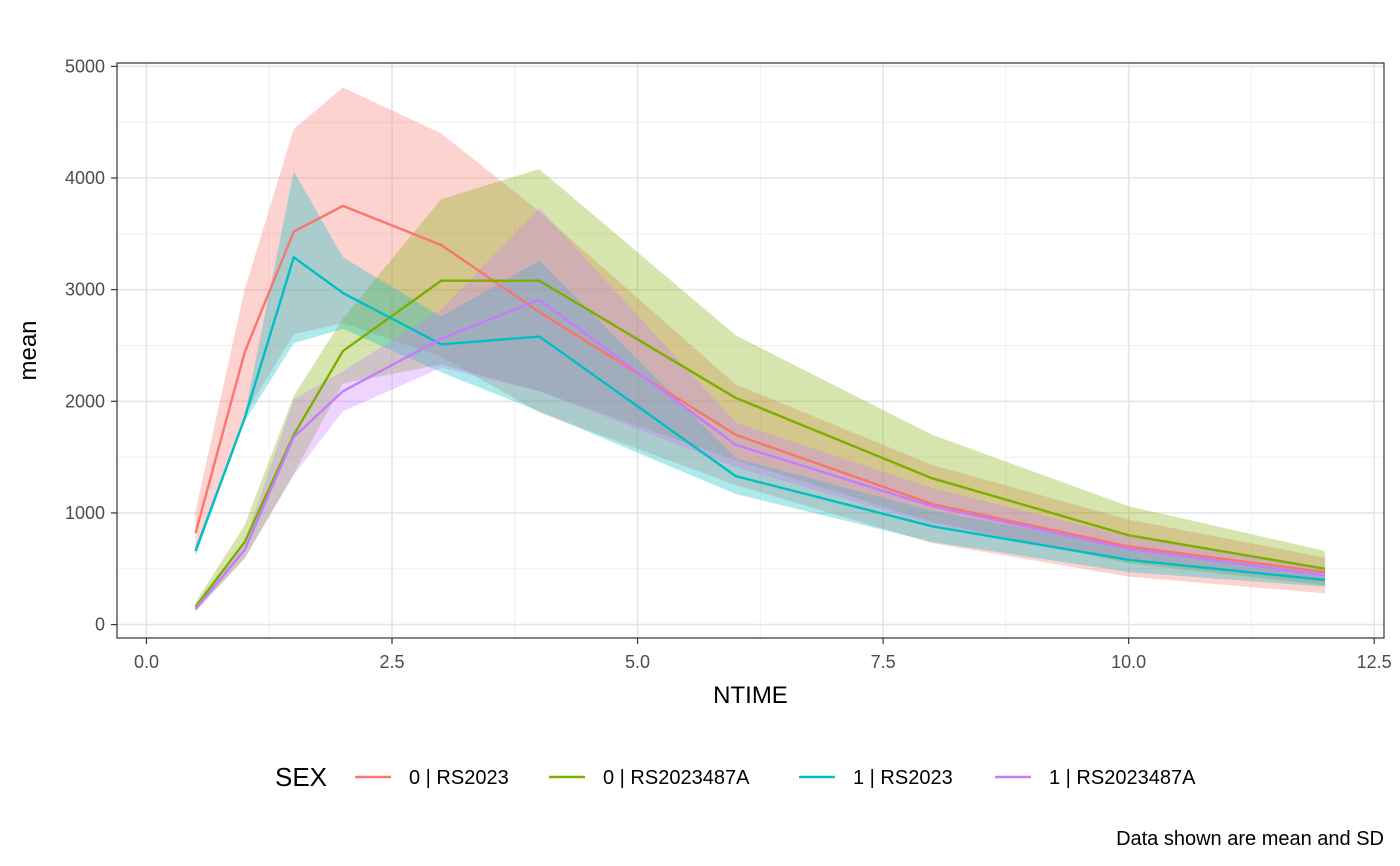  What do you see at coordinates (100, 625) in the screenshot?
I see `y-tick-label: 0` at bounding box center [100, 625].